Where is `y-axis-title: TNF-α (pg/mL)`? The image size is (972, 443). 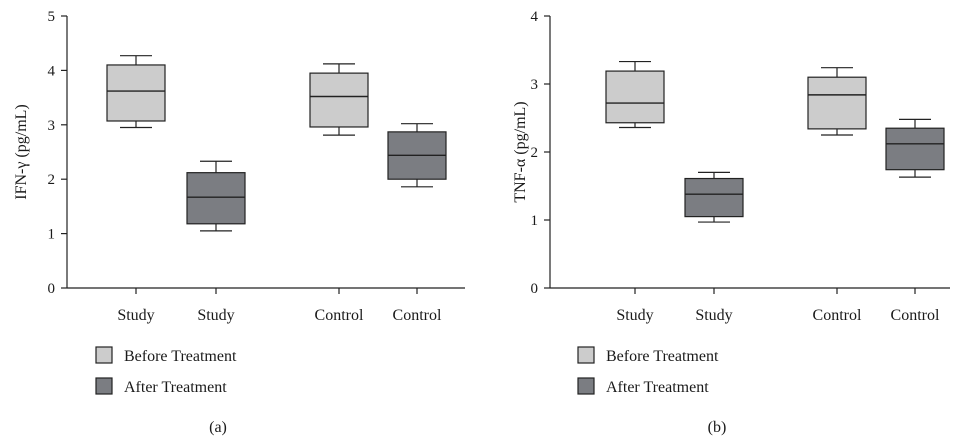
y-axis-title: TNF-α (pg/mL) is located at coordinates (520, 151).